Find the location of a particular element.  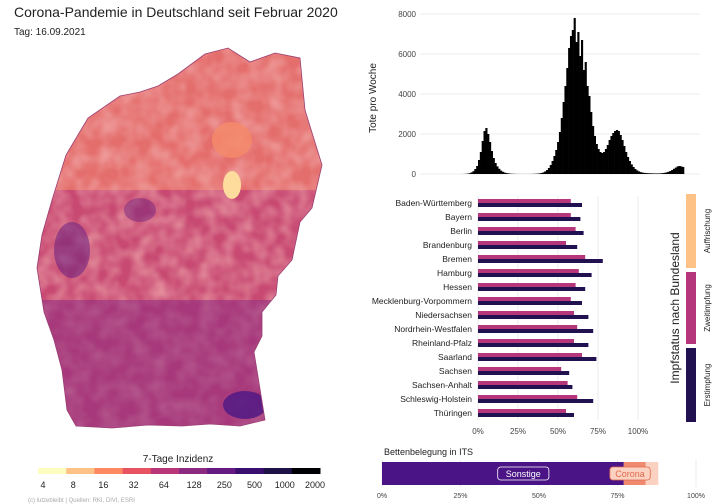

vacc-category-label: Sachsen-Anhalt is located at coordinates (442, 385).